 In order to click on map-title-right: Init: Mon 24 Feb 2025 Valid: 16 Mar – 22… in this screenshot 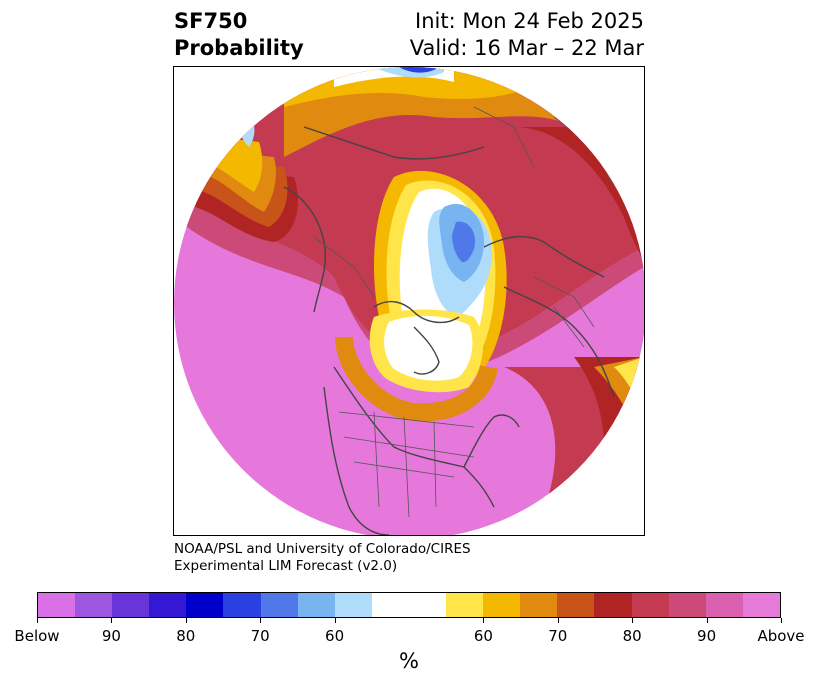, I will do `click(527, 35)`.